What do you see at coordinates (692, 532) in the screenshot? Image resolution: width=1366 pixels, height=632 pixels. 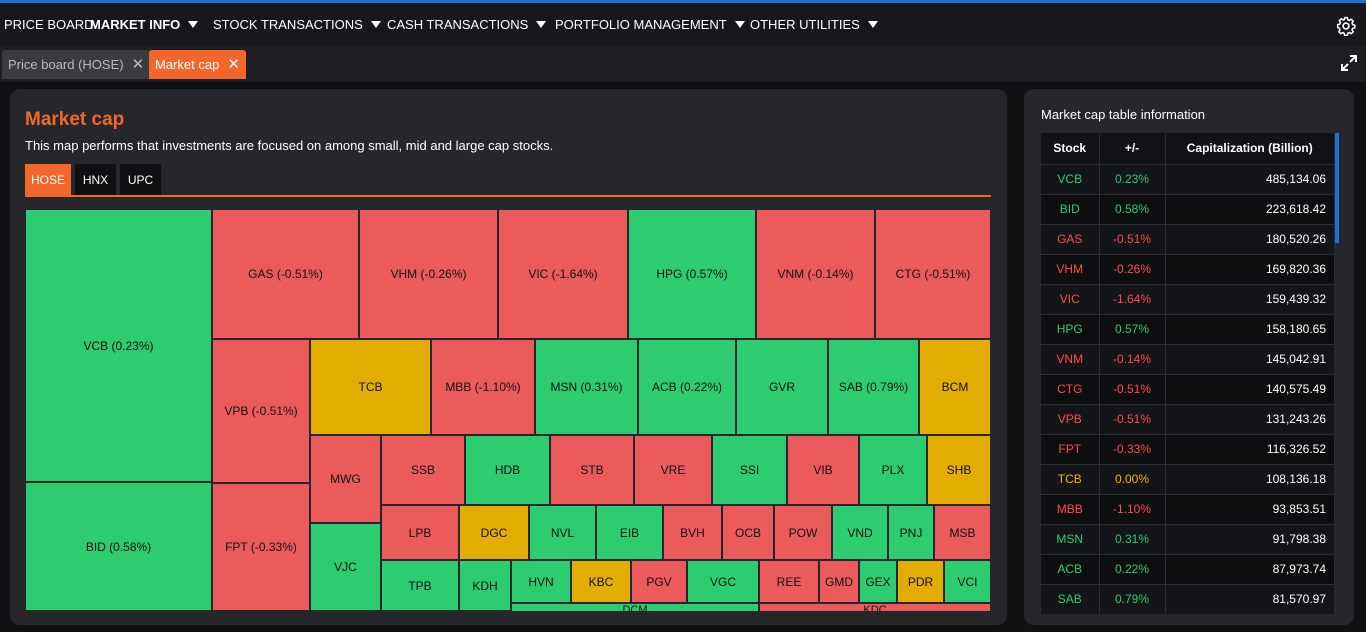 I see `treemap-cell-bvh: BVH` at bounding box center [692, 532].